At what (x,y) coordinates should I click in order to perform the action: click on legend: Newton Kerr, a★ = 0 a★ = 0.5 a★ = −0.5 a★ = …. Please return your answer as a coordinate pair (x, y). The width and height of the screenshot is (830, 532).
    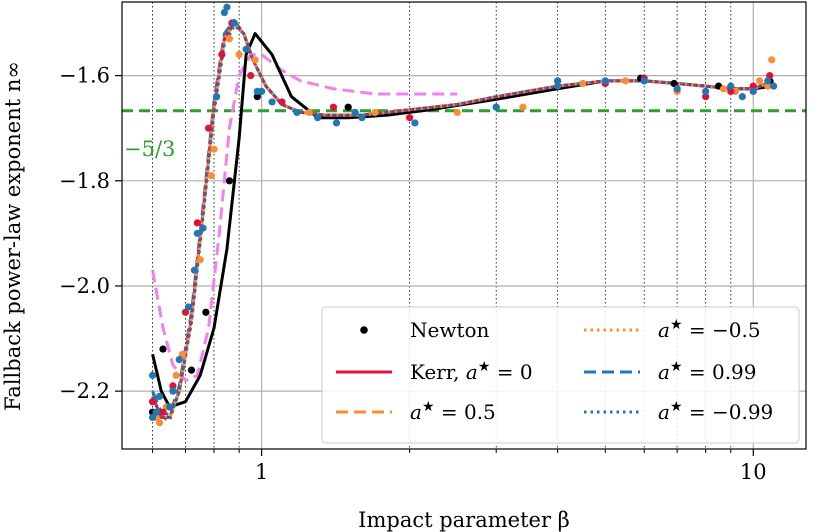
    Looking at the image, I should click on (560, 375).